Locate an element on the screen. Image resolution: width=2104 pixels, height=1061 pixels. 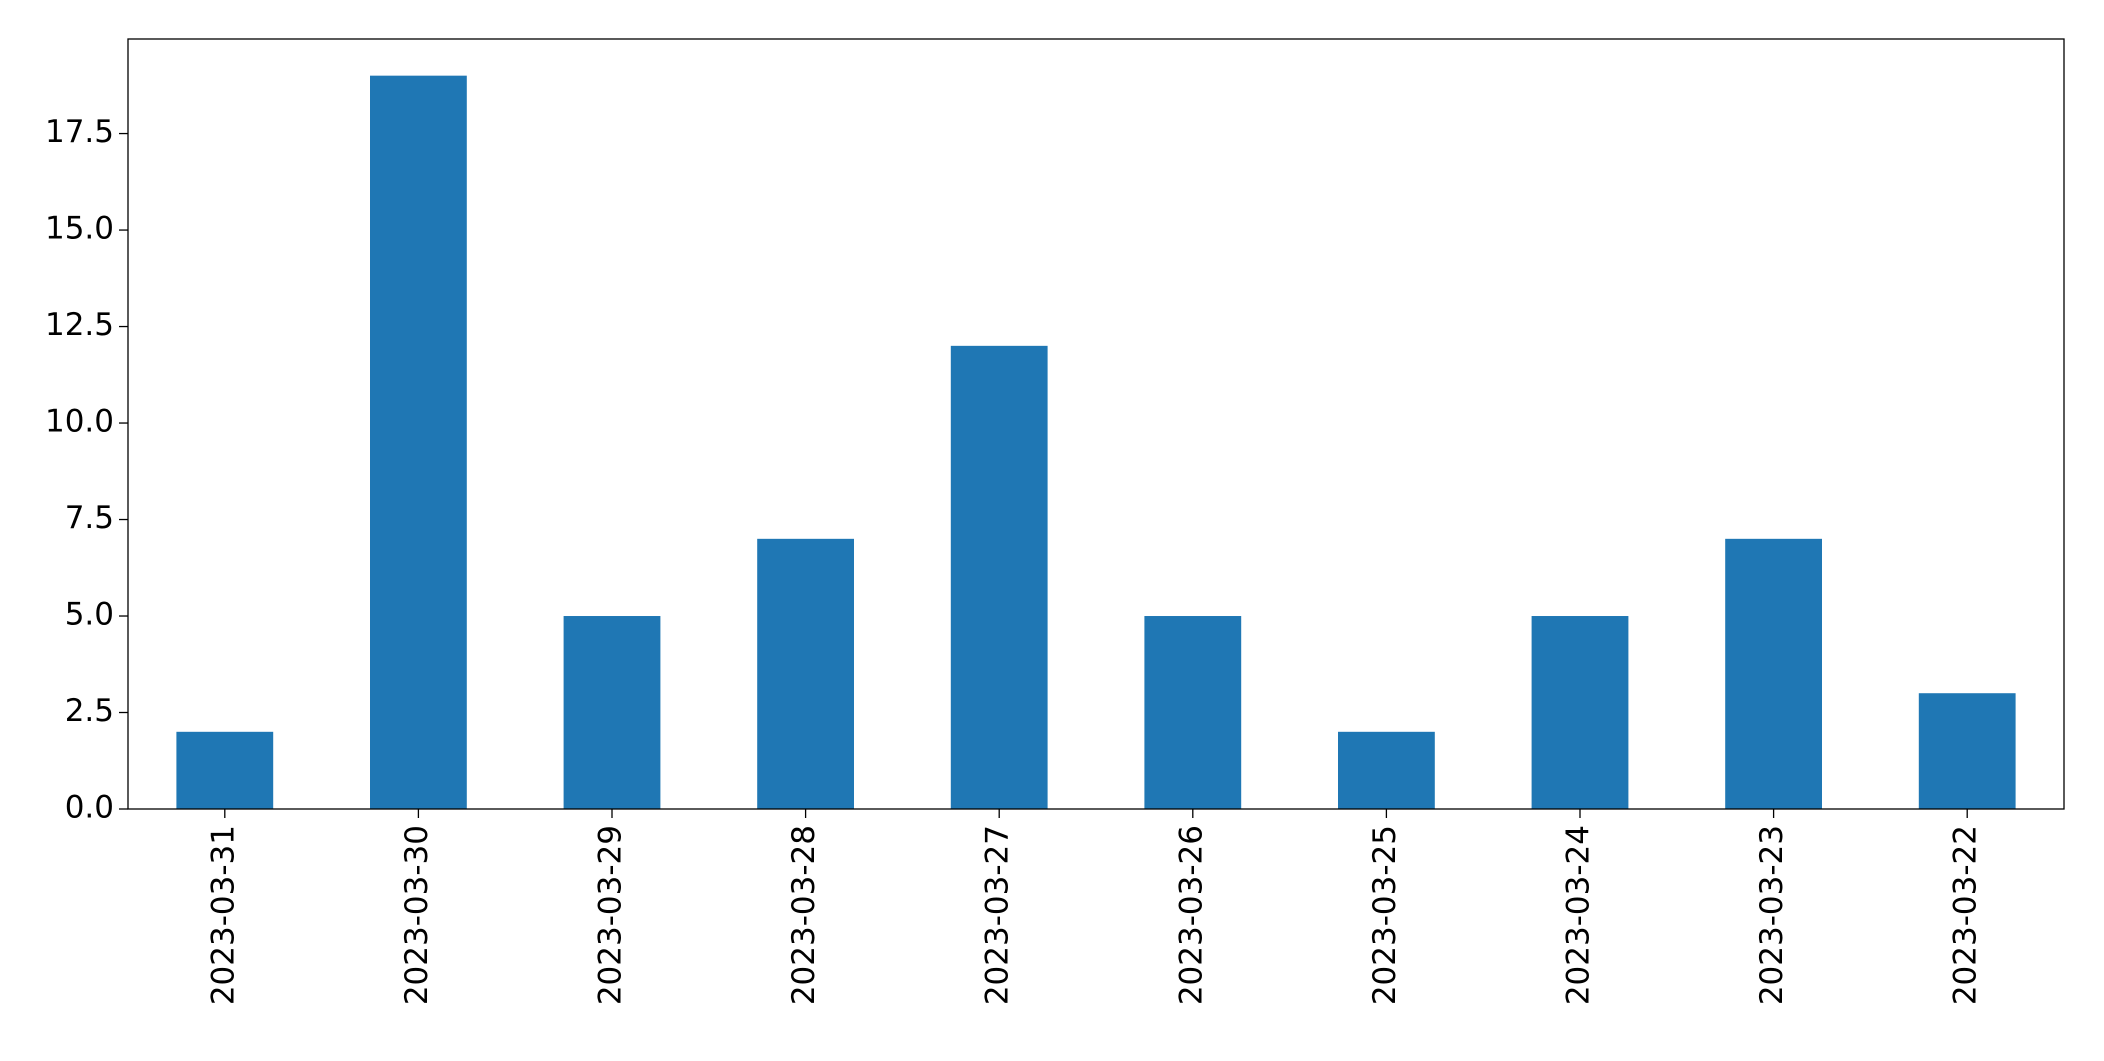
y-tick-label: 7.5 is located at coordinates (89, 518).